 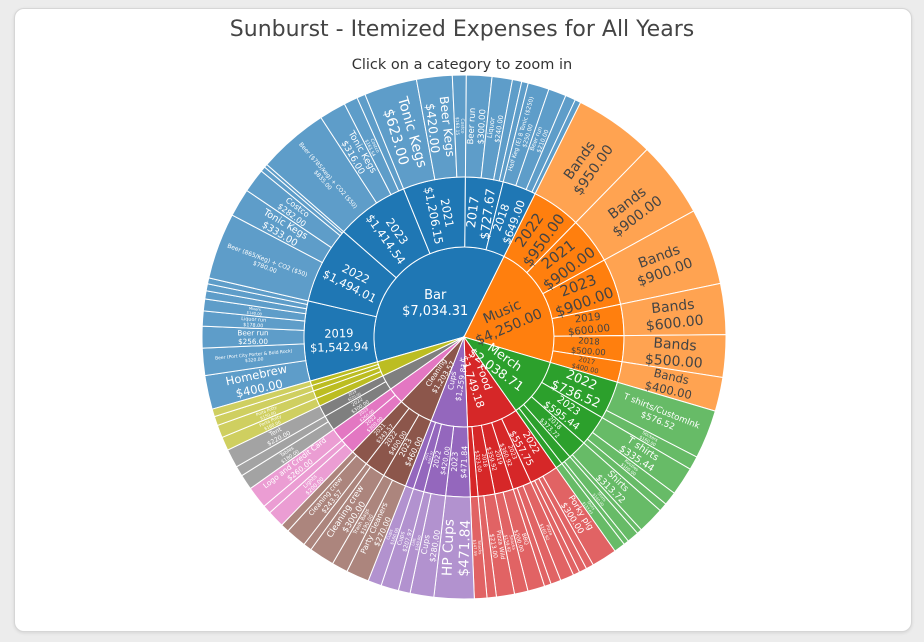 I want to click on chart-subtitle: Click on a category to zoom in, so click(x=462, y=65).